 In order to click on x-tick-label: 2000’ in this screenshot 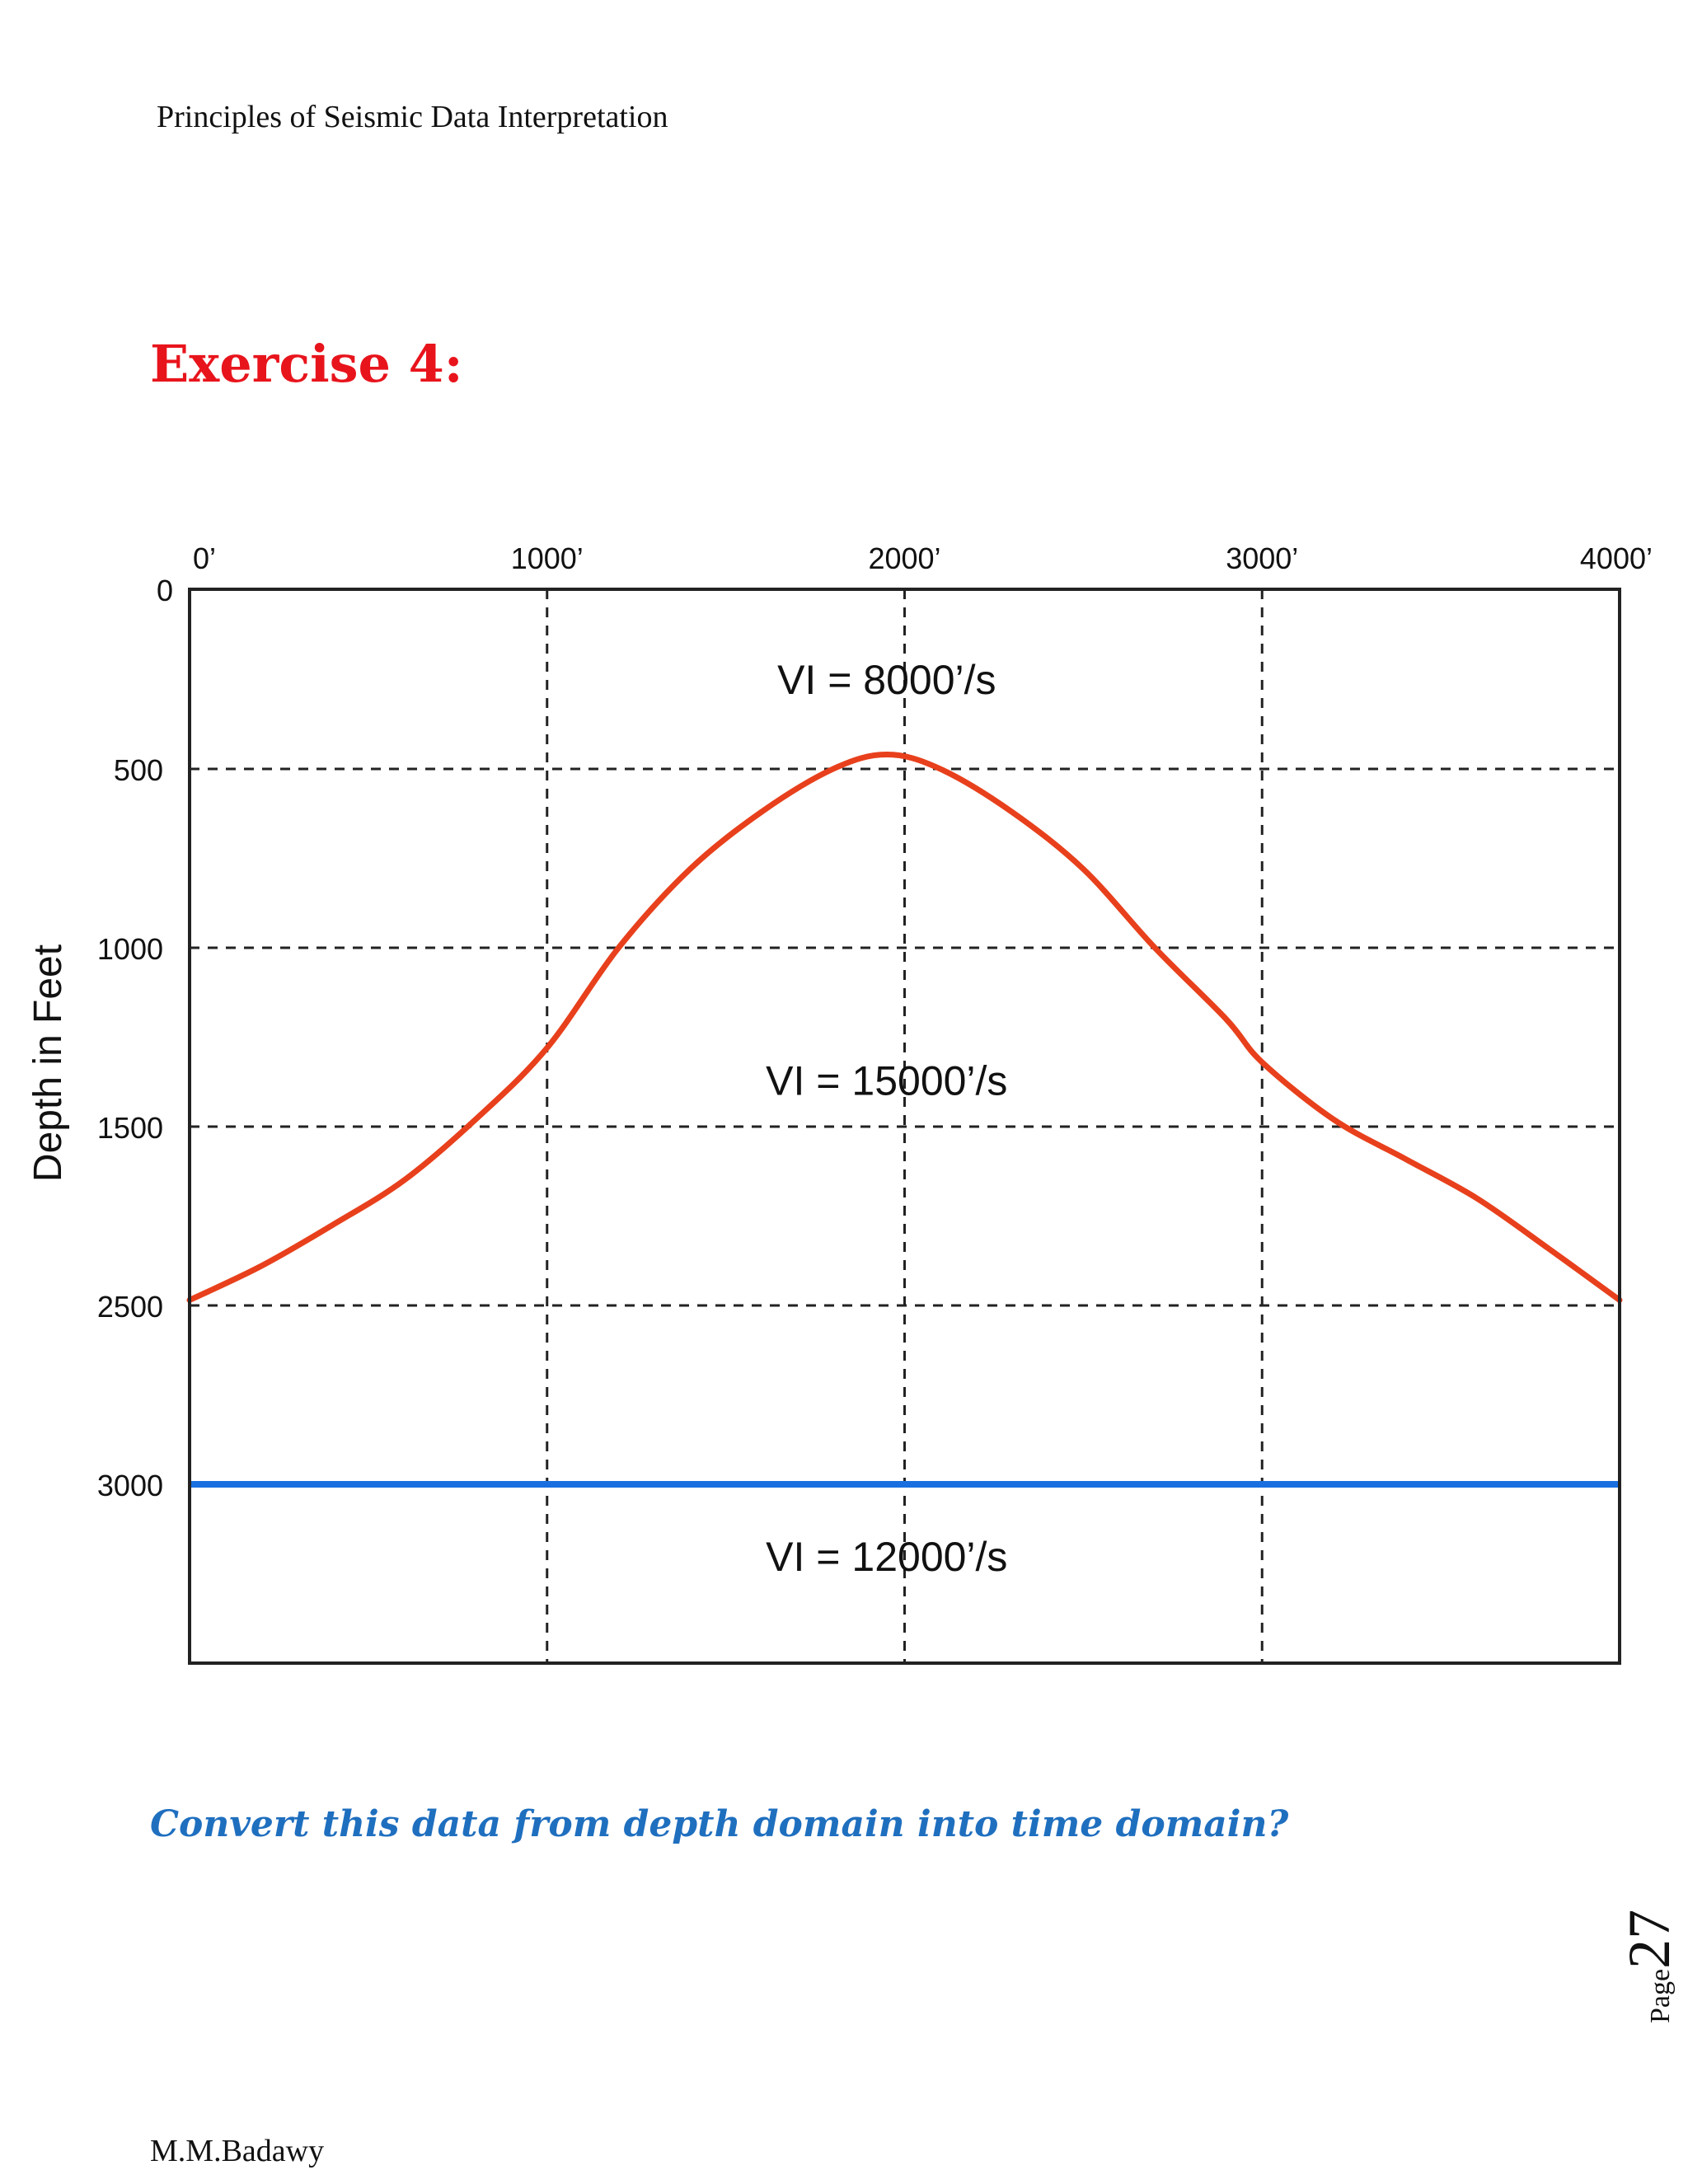, I will do `click(904, 558)`.